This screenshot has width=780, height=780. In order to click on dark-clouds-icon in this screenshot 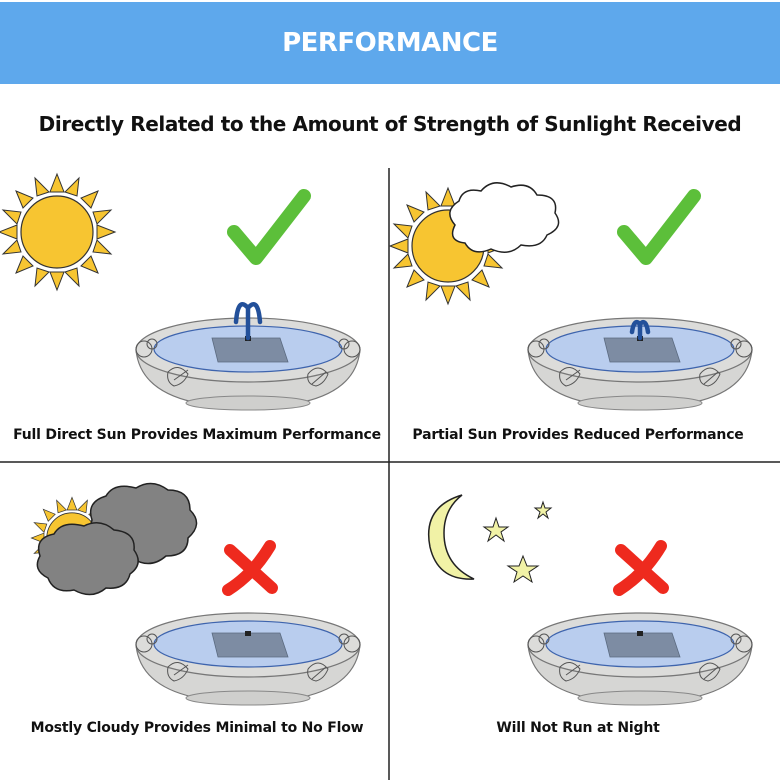, I will do `click(114, 539)`.